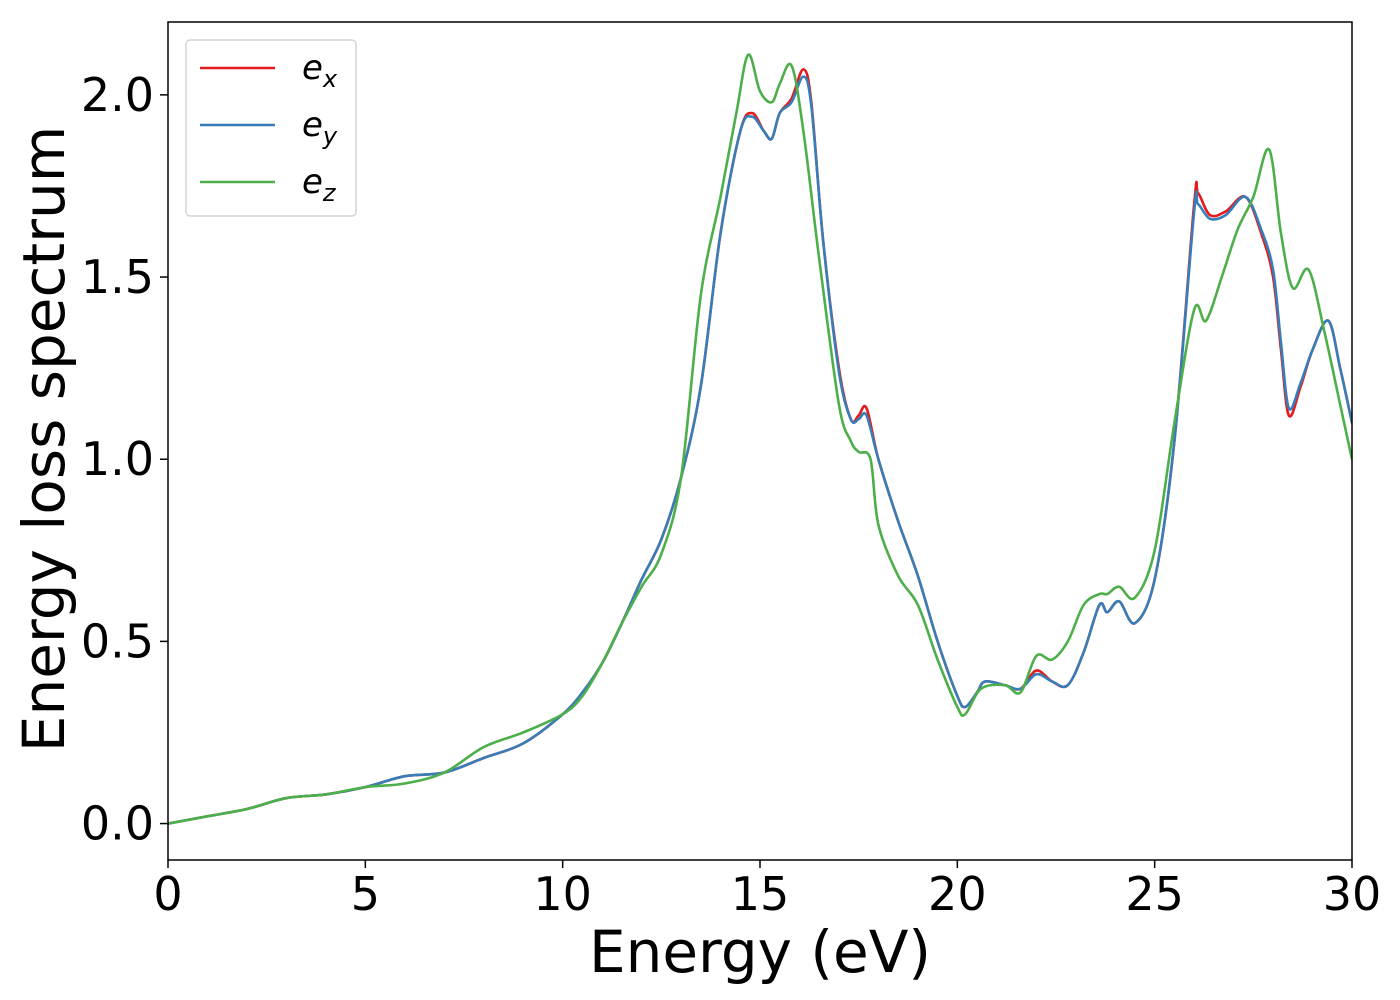  What do you see at coordinates (167, 894) in the screenshot?
I see `x-tick-label: 0` at bounding box center [167, 894].